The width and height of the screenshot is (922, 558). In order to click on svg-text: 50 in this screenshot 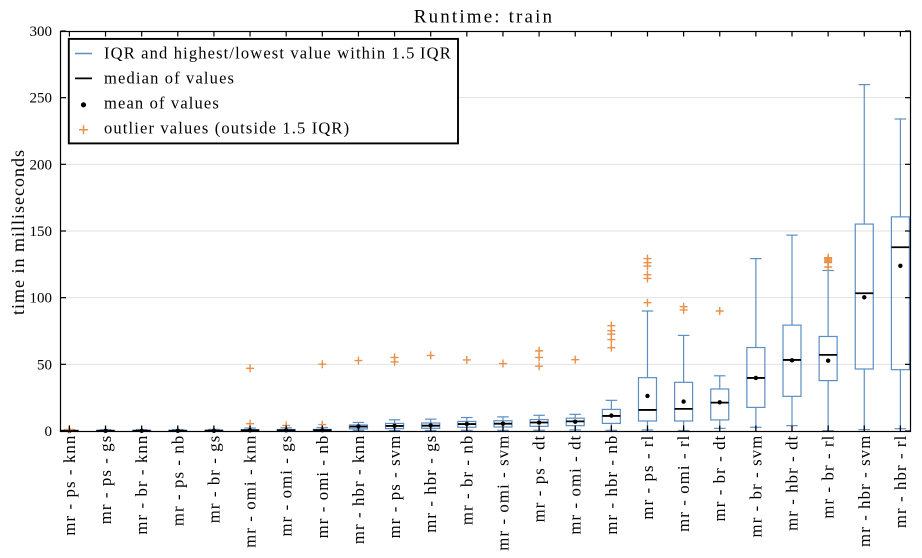, I will do `click(44, 365)`.